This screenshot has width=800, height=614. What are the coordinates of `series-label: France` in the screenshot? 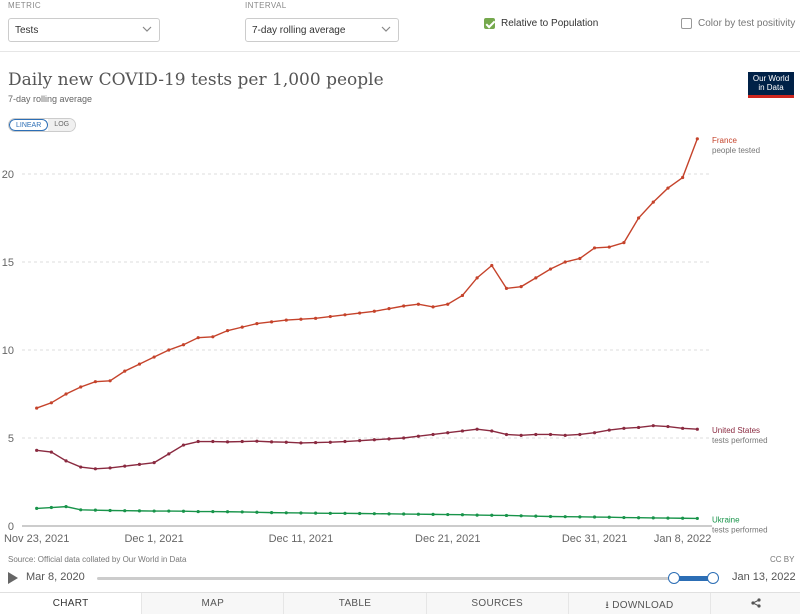 It's located at (724, 140).